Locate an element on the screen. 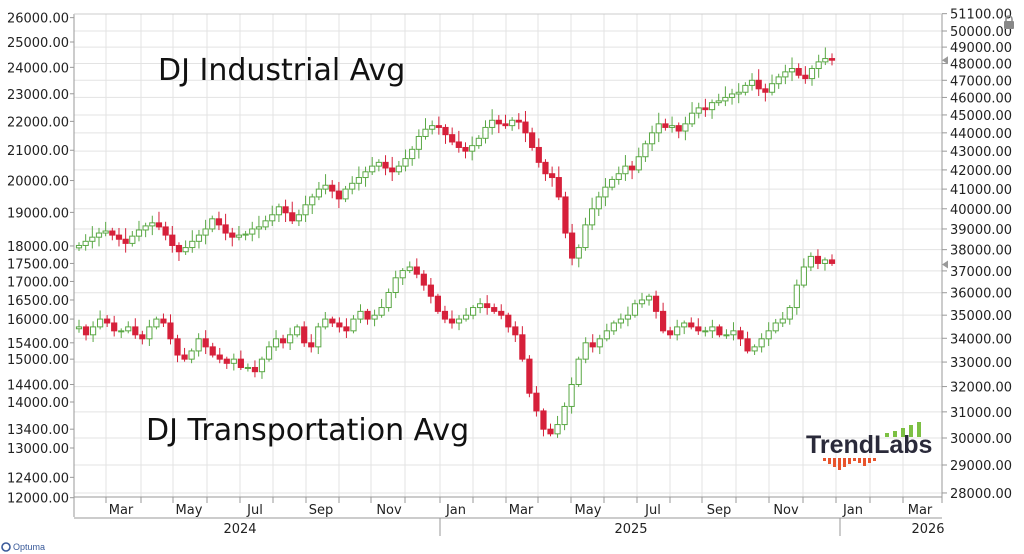 The image size is (1024, 554). left-tick-label: 12000.00 is located at coordinates (38, 499).